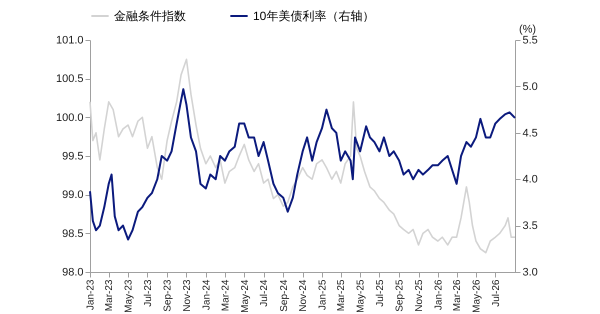 The width and height of the screenshot is (600, 314). I want to click on x-tick-label: Nov-23, so click(187, 295).